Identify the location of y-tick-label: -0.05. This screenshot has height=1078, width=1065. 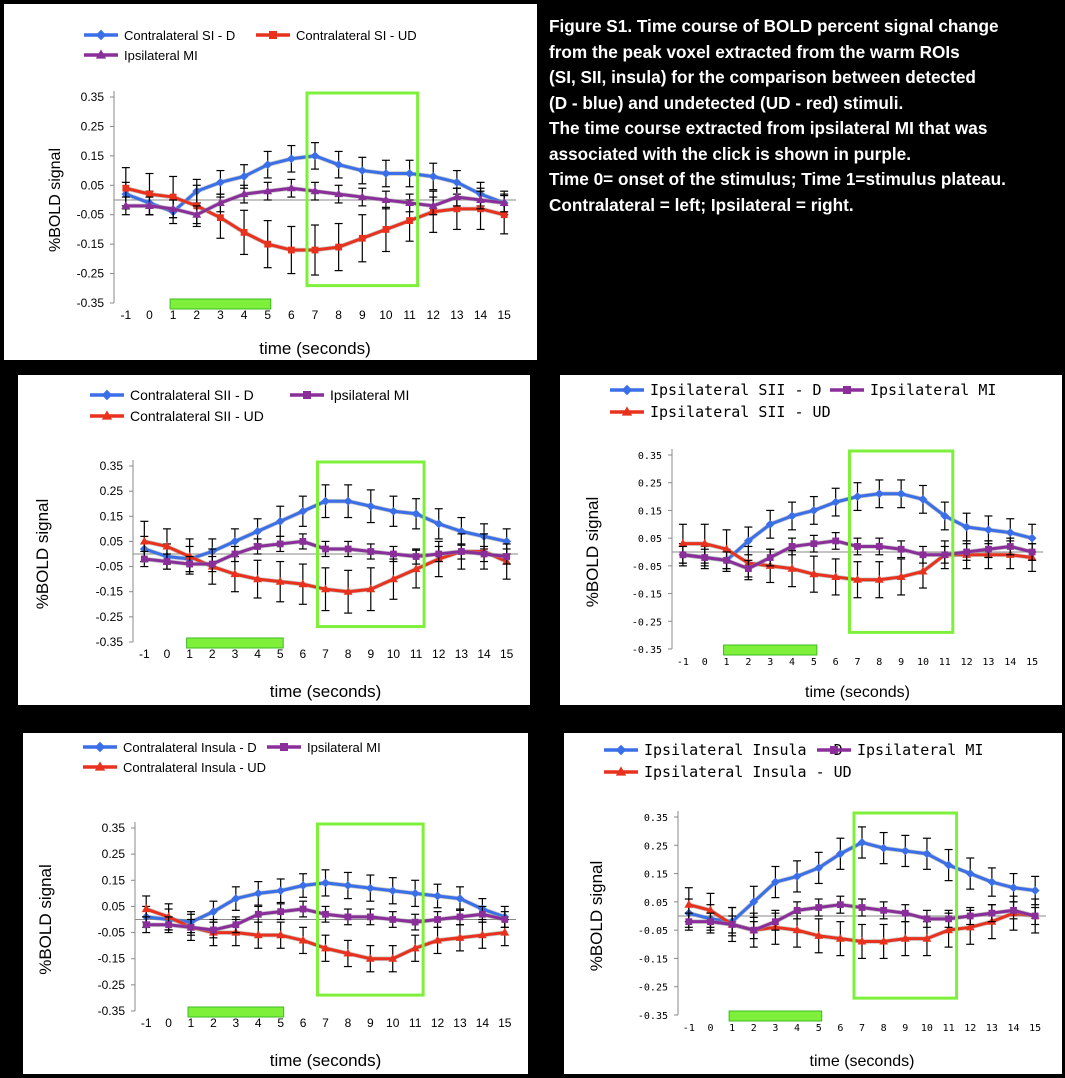
(91, 215).